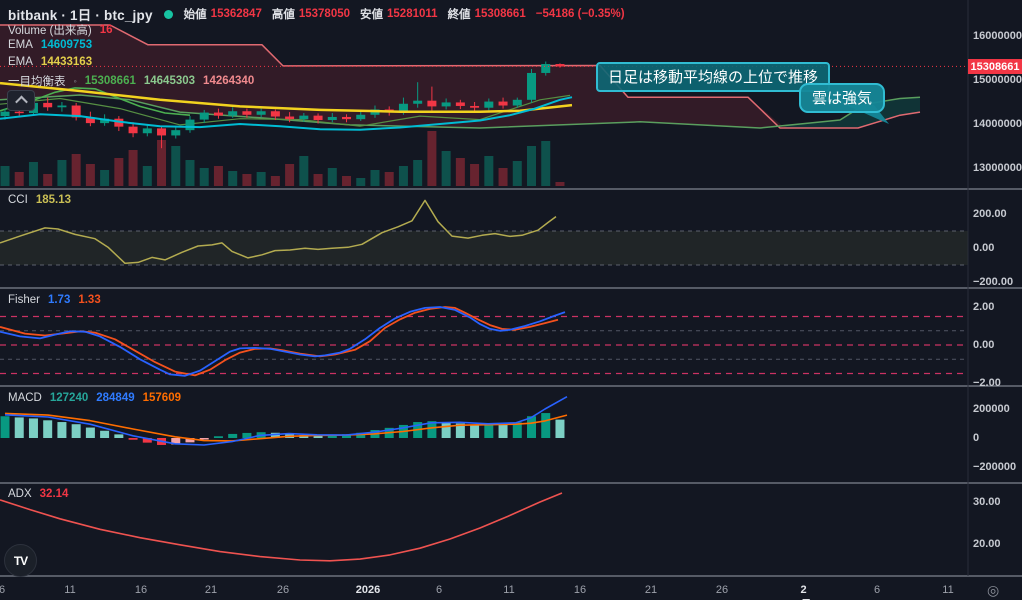  I want to click on macd-signal-value: 157609, so click(161, 398).